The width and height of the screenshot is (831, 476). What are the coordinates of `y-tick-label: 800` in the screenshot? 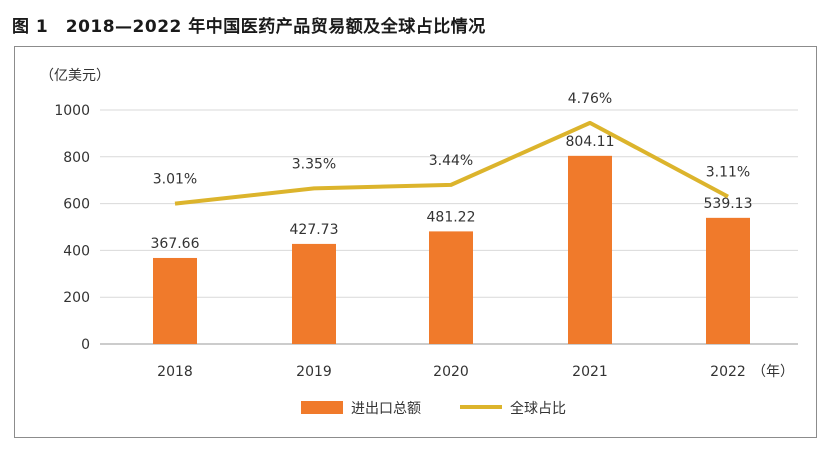 It's located at (76, 158).